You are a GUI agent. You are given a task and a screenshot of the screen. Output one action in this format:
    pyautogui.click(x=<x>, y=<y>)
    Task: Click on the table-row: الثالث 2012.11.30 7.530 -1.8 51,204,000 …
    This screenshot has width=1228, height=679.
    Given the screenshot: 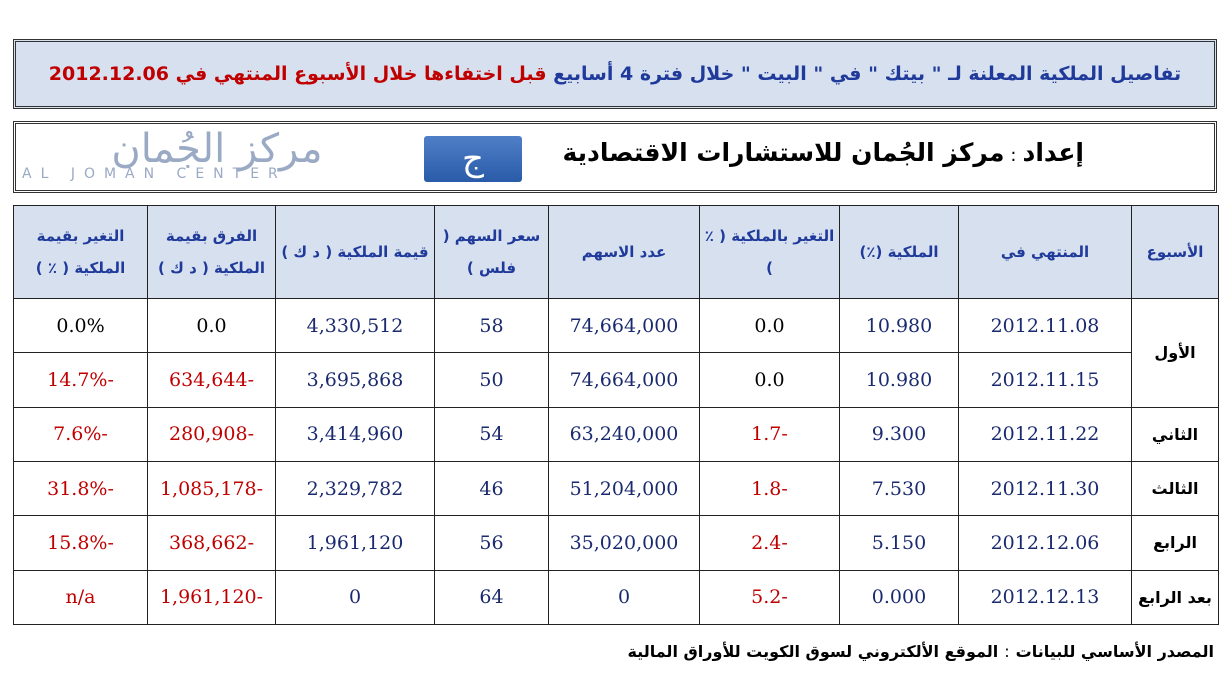 What is the action you would take?
    pyautogui.click(x=616, y=488)
    